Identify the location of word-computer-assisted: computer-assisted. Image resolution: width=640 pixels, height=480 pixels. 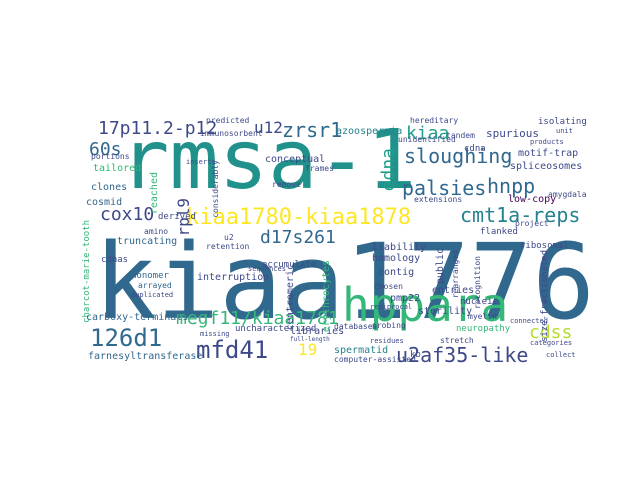
(375, 359).